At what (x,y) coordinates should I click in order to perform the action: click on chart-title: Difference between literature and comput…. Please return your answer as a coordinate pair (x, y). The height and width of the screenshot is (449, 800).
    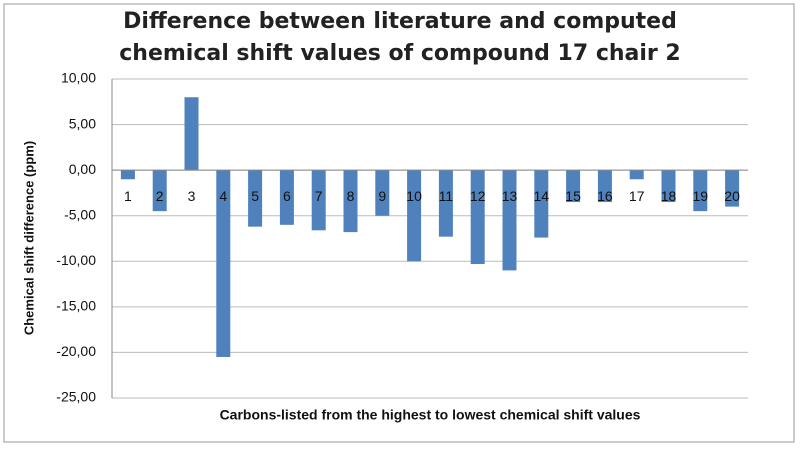
    Looking at the image, I should click on (400, 37).